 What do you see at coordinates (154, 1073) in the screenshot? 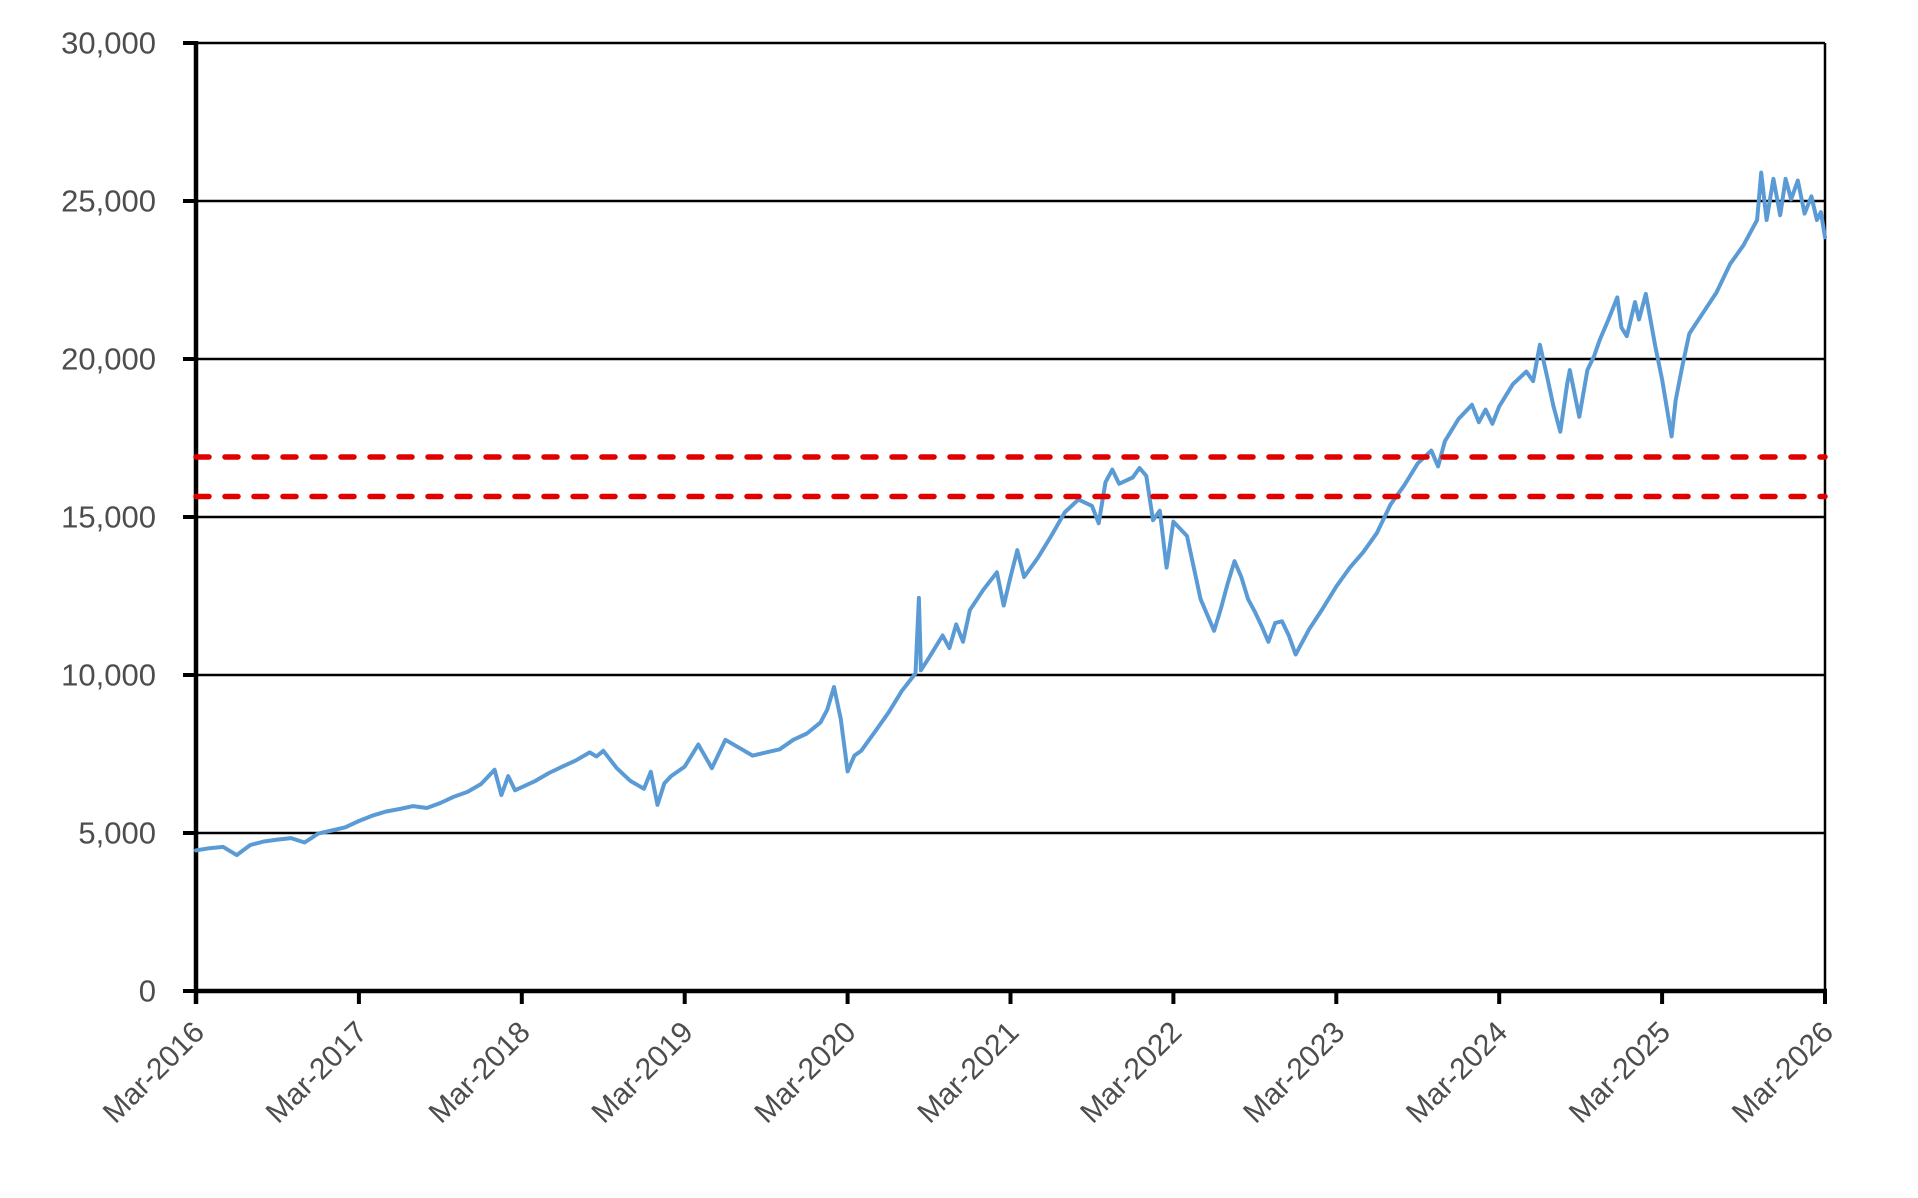
I see `x-tick-label: Mar-2016` at bounding box center [154, 1073].